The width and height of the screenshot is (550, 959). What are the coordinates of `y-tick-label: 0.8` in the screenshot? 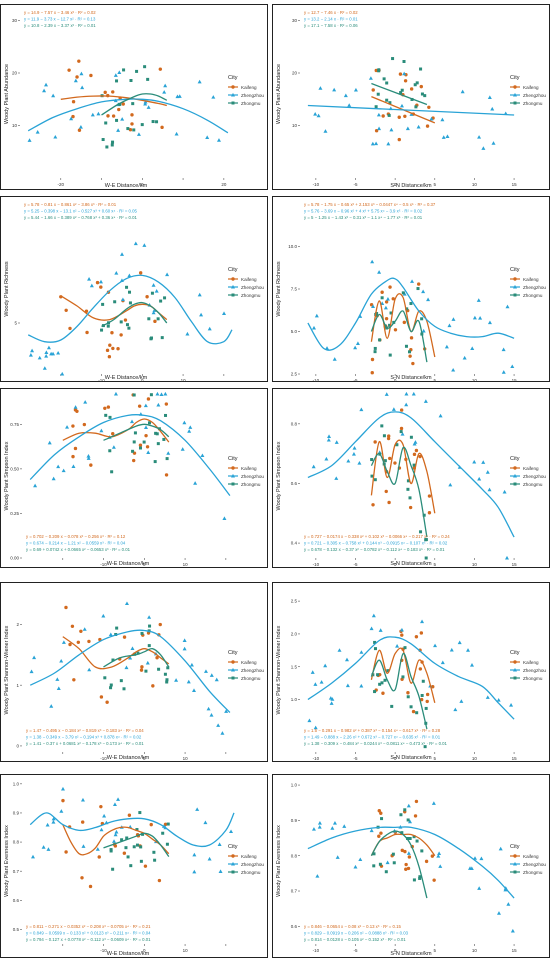 It's located at (16, 842).